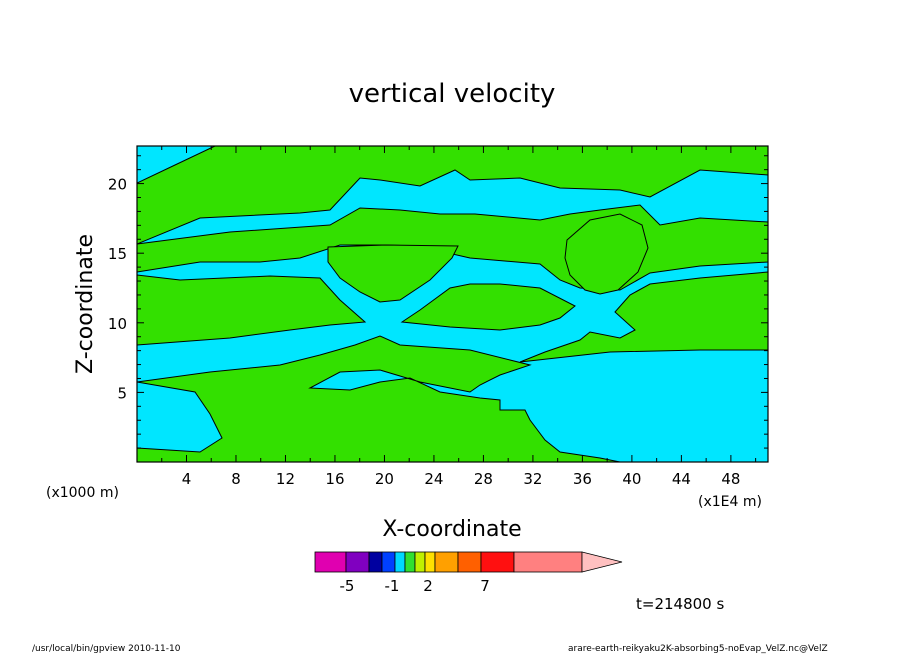  I want to click on colorbar-label: 7, so click(485, 586).